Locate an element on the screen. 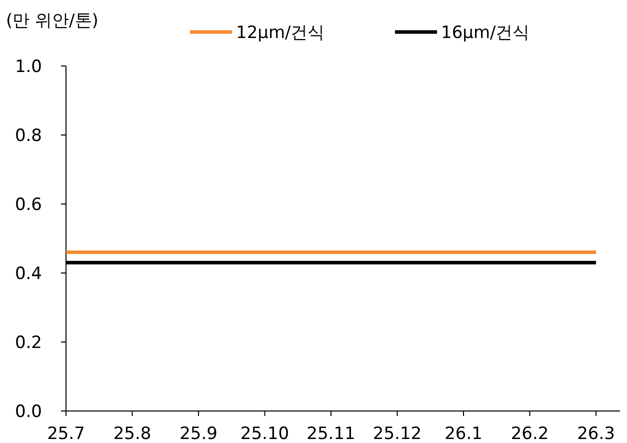 This screenshot has height=443, width=627. x-tick-label: 26.3 is located at coordinates (596, 433).